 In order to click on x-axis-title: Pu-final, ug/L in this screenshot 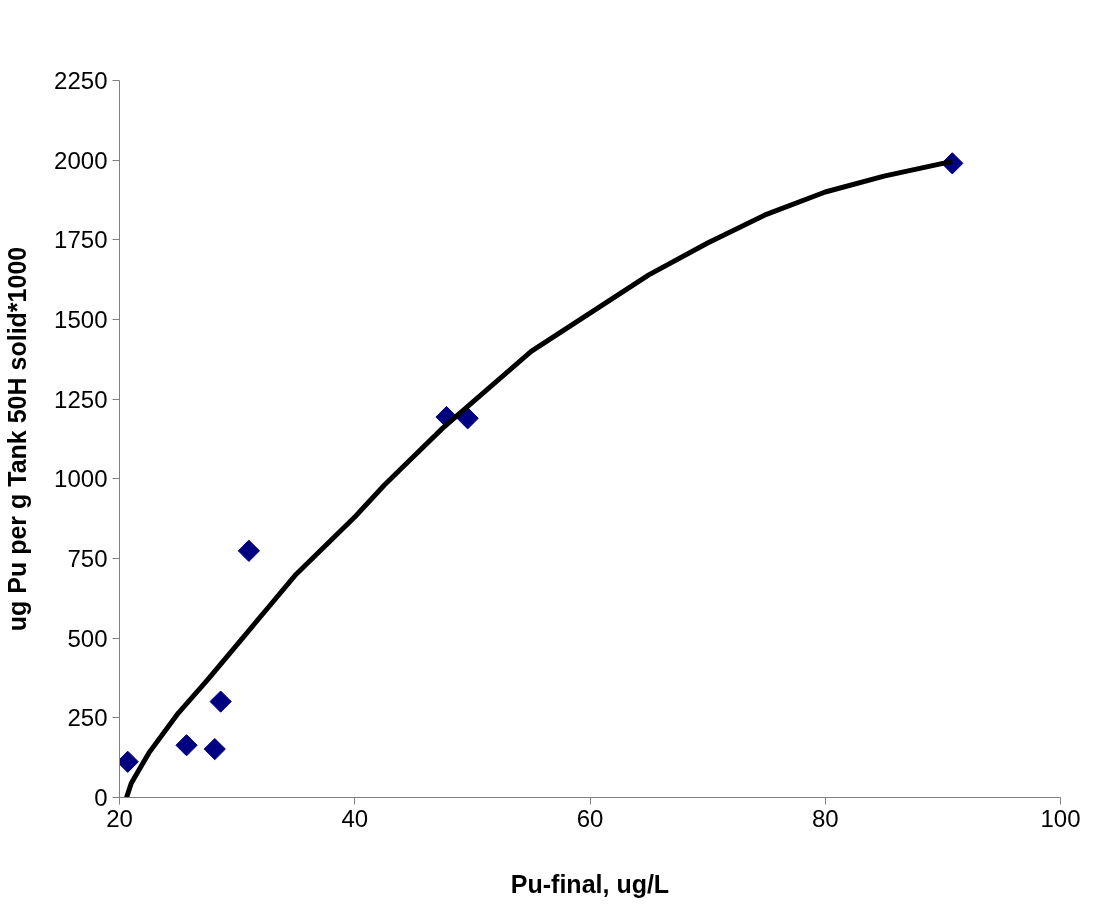, I will do `click(590, 883)`.